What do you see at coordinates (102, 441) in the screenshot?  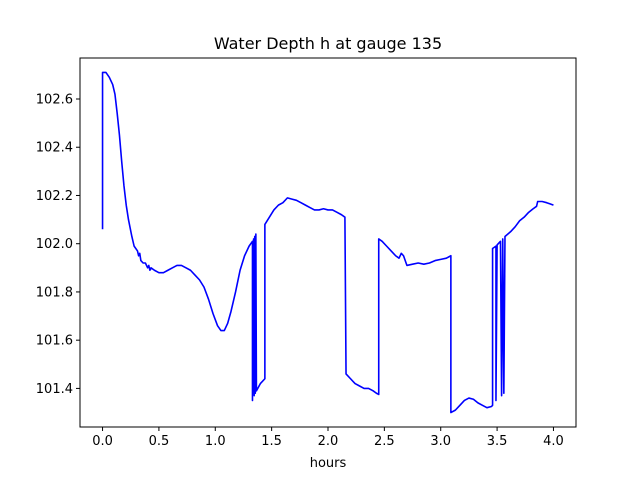 I see `x-tick-label: 0.0` at bounding box center [102, 441].